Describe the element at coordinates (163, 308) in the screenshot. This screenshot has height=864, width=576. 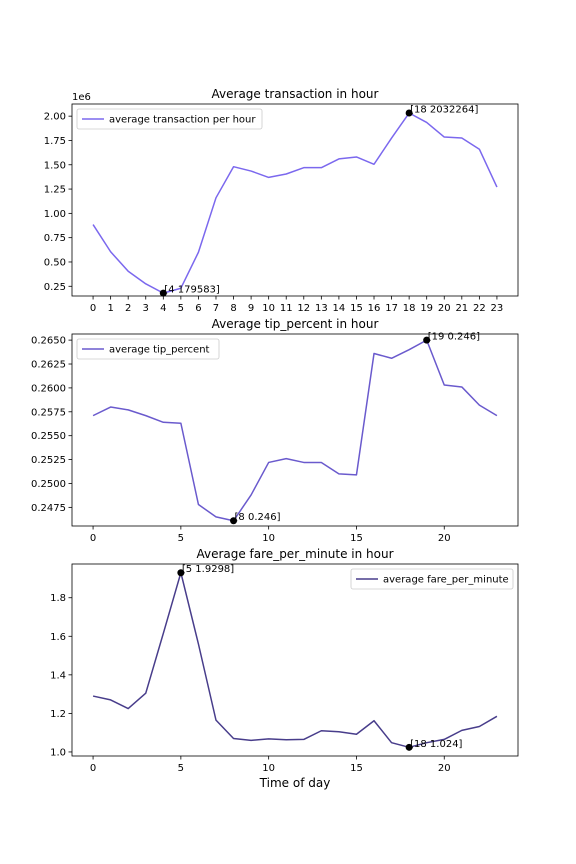
I see `x-tick-label: 4` at that location.